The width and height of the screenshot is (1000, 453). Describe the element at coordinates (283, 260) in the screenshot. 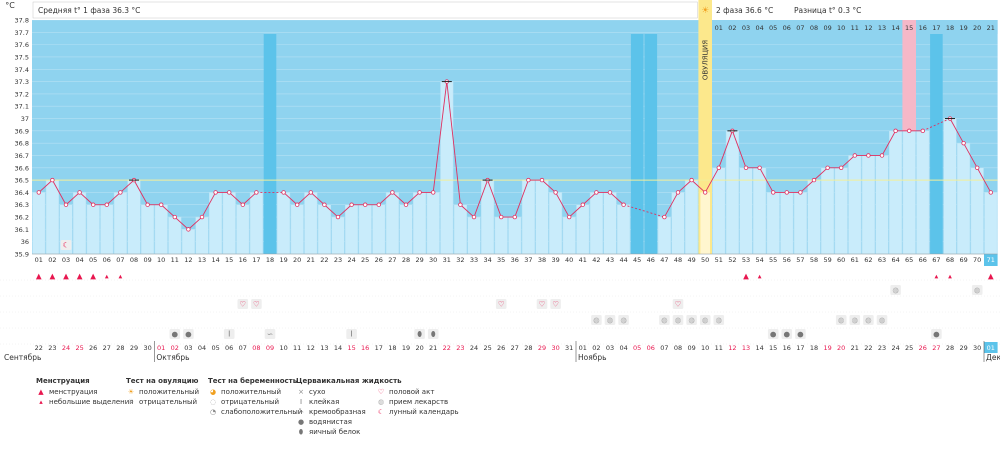

I see `cycle-day-label: 19` at that location.